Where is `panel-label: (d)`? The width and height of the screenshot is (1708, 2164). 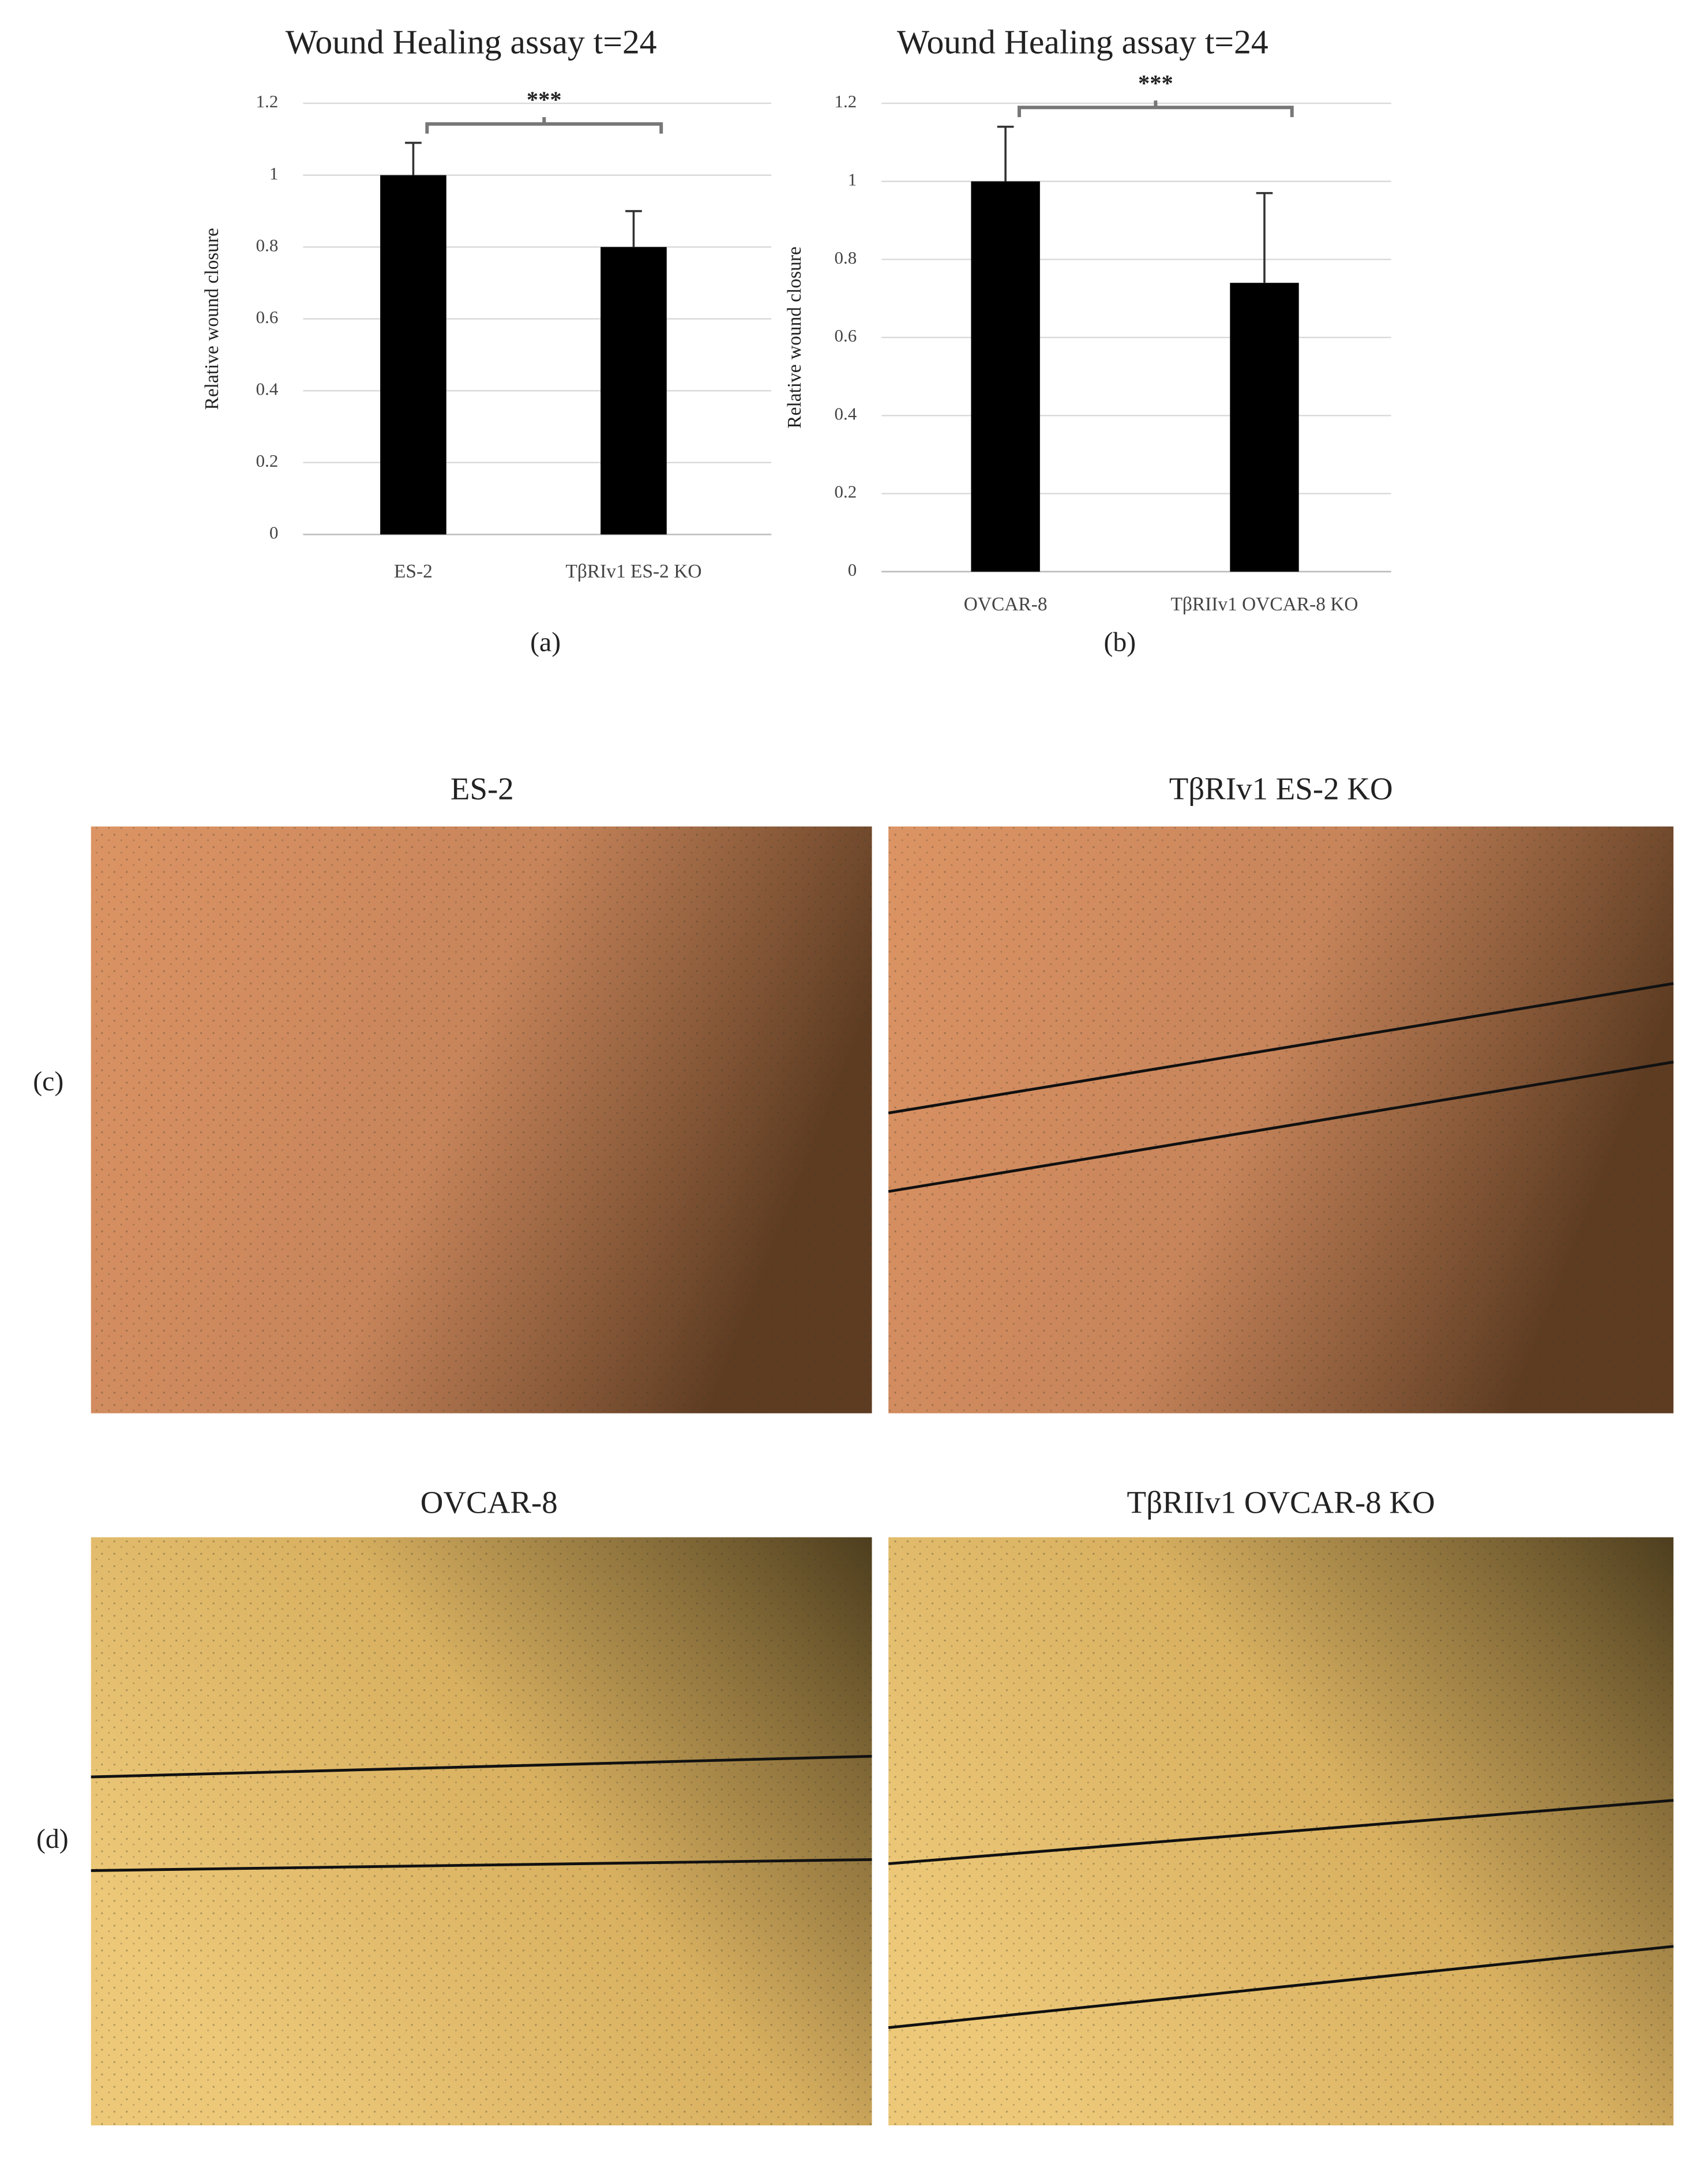
panel-label: (d) is located at coordinates (53, 1839).